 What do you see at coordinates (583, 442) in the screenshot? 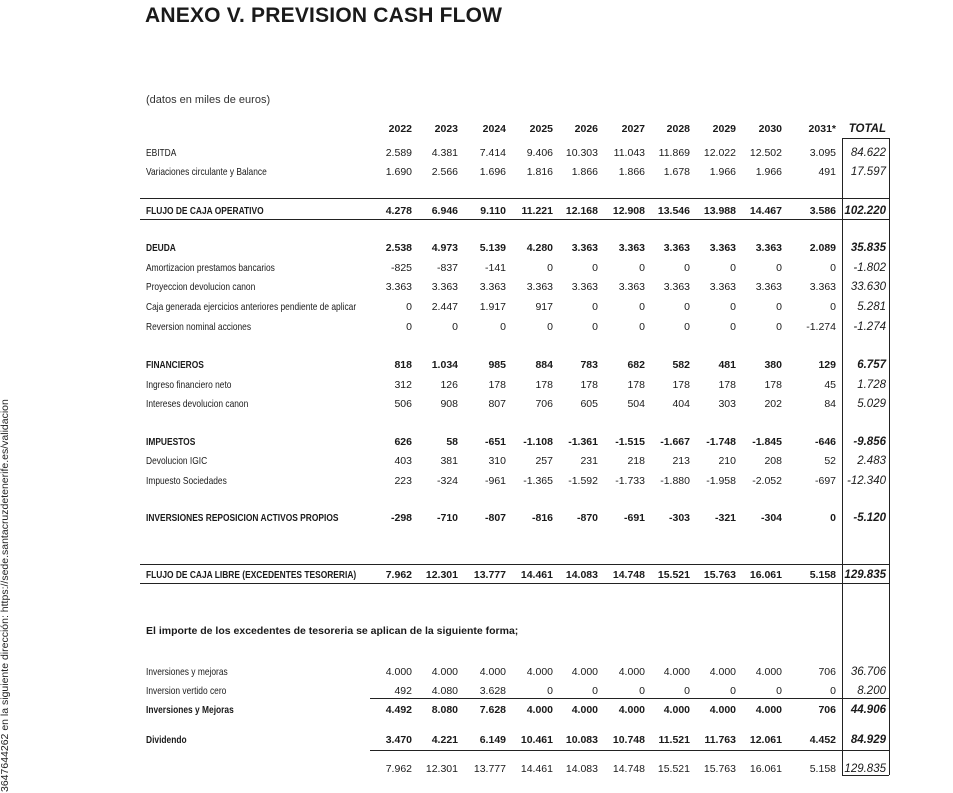
I see `cell-value: -1.361` at bounding box center [583, 442].